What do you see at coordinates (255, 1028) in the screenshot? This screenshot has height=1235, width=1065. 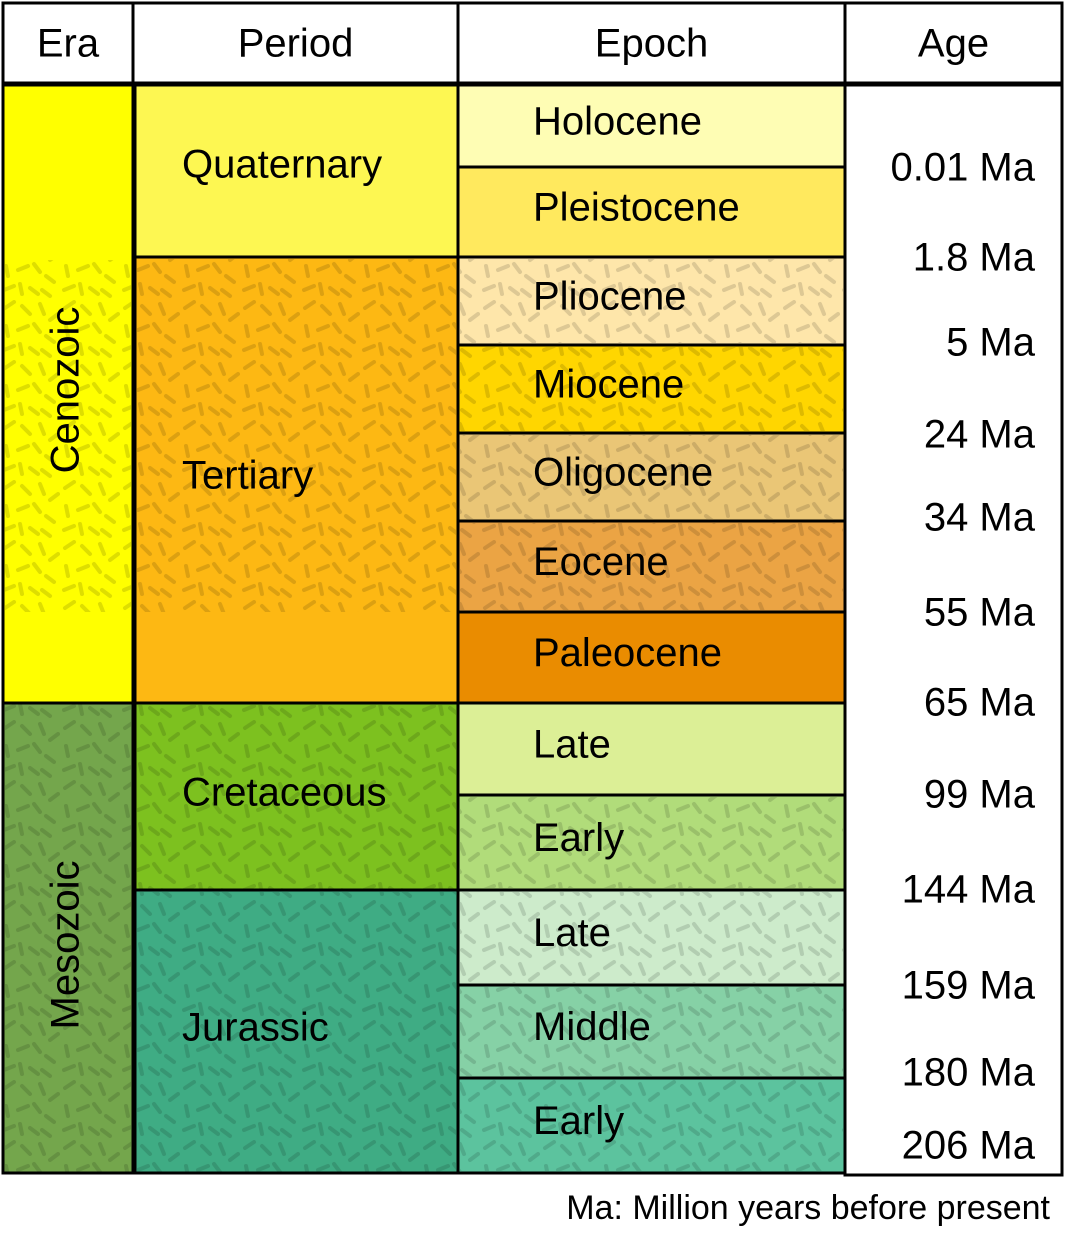 I see `period-label: Jurassic` at bounding box center [255, 1028].